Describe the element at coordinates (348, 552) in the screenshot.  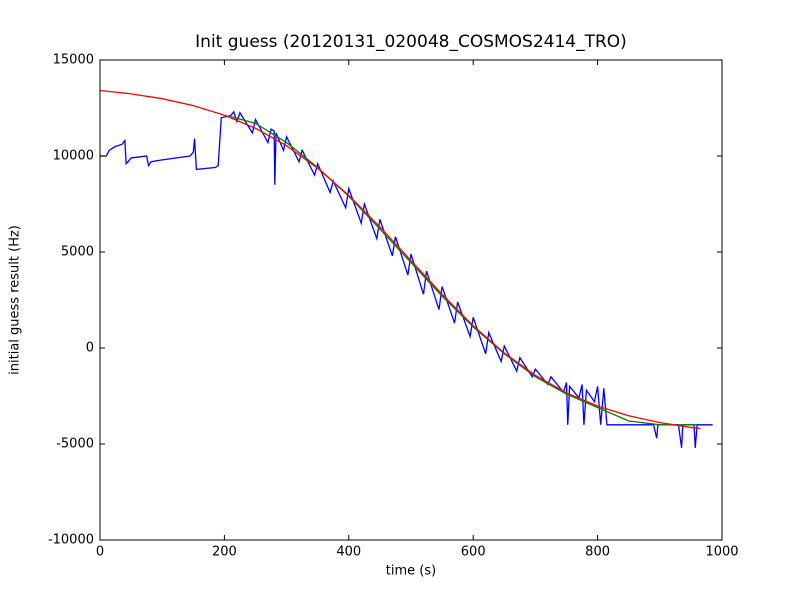
I see `x-tick-label: 400` at that location.